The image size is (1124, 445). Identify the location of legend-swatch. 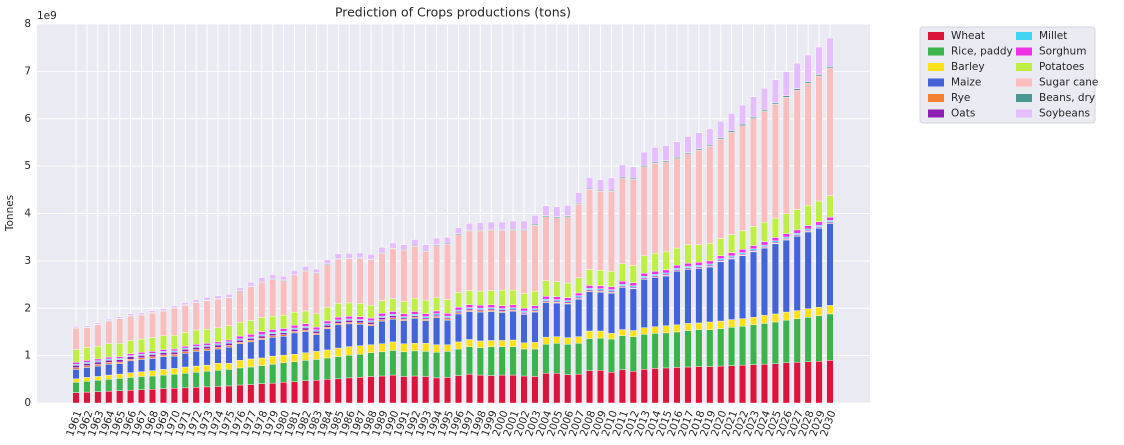
(1024, 51).